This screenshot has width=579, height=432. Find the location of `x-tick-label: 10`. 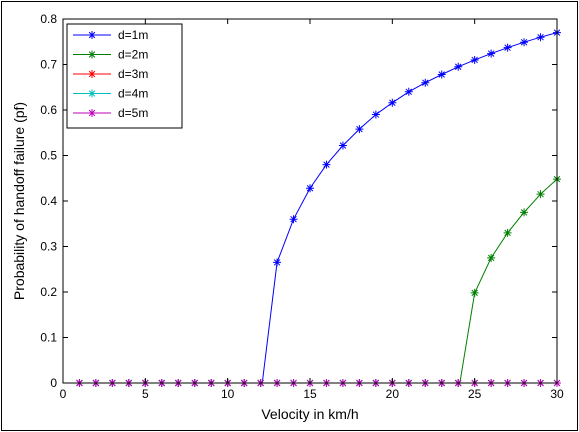

x-tick-label: 10 is located at coordinates (228, 394).